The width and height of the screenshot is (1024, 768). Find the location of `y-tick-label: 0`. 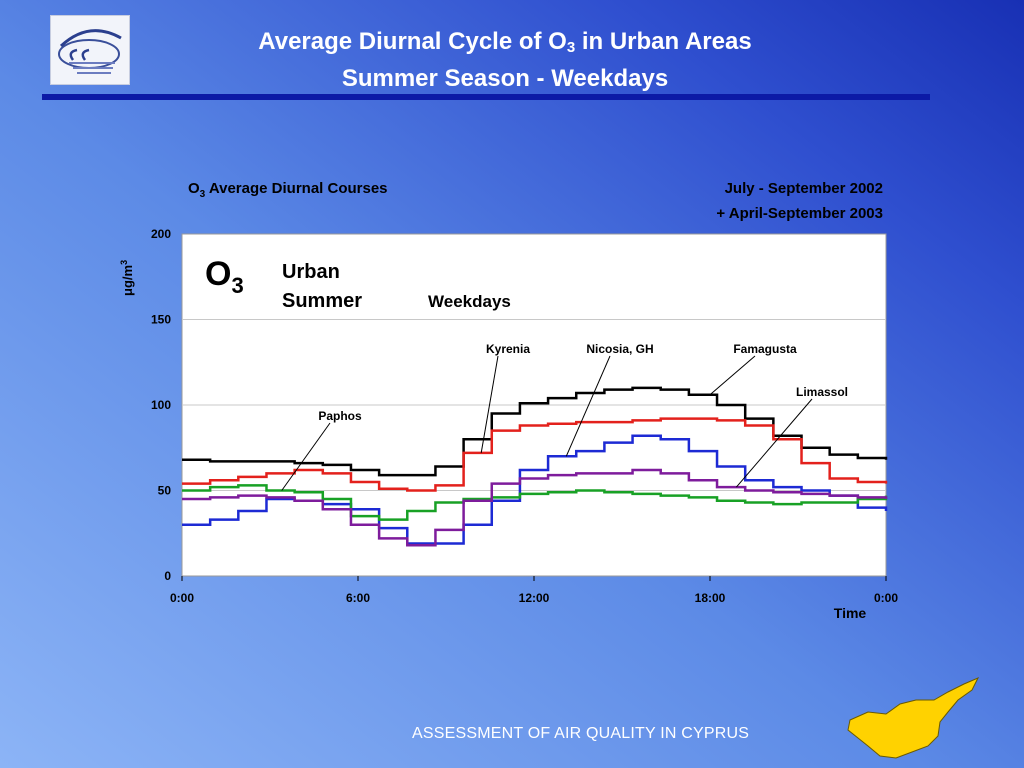

y-tick-label: 0 is located at coordinates (167, 576).